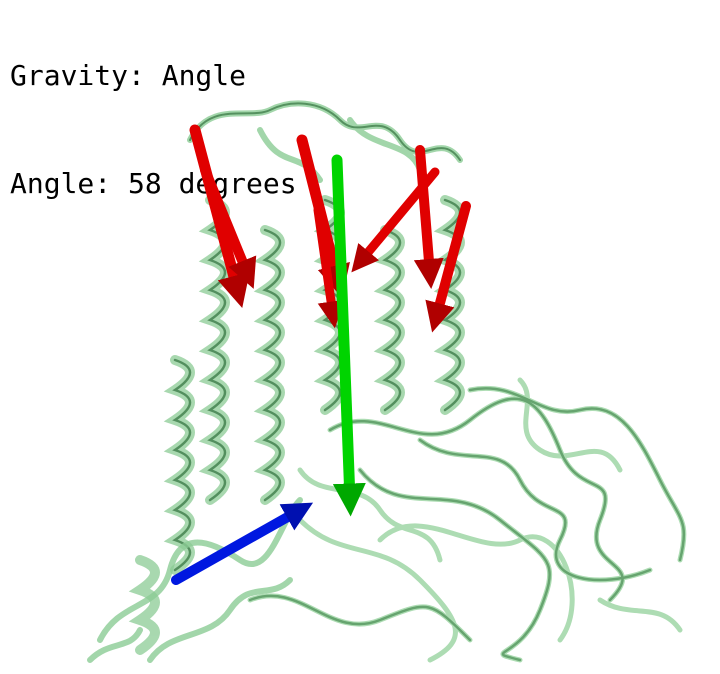  I want to click on reference-vector-arrow, so click(242, 543).